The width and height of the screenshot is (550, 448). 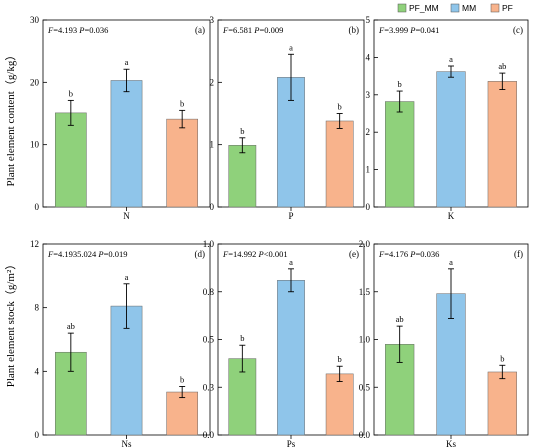 I want to click on y-tick-label: 1.5, so click(x=365, y=292).